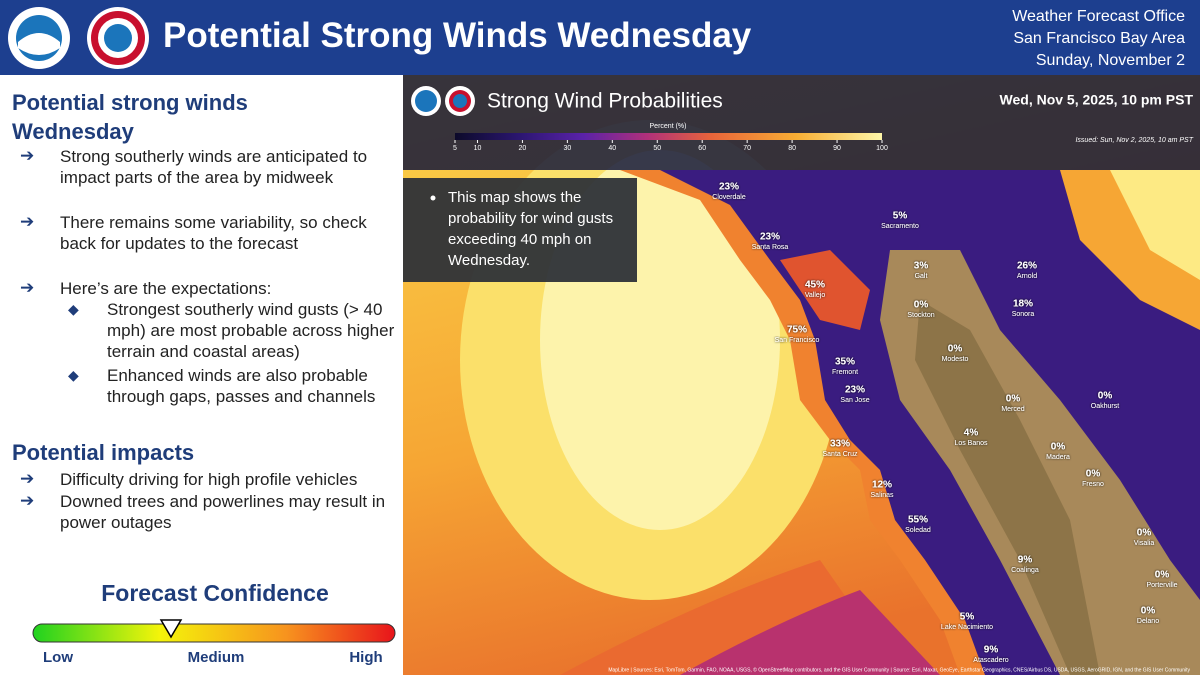  What do you see at coordinates (523, 148) in the screenshot?
I see `legend-tick-label: 20` at bounding box center [523, 148].